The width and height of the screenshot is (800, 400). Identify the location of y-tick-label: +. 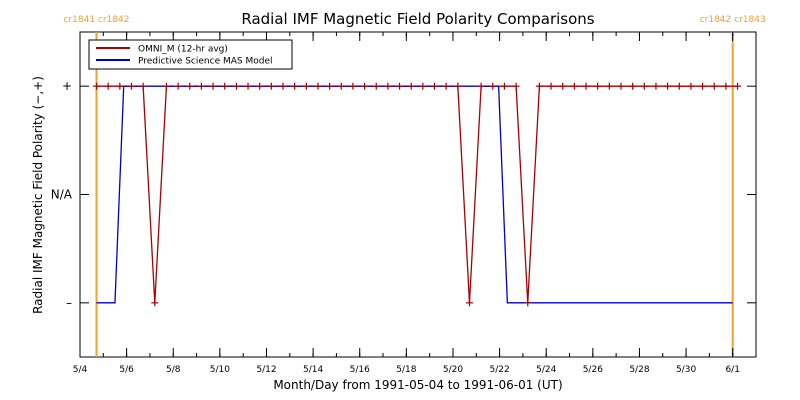
(67, 86).